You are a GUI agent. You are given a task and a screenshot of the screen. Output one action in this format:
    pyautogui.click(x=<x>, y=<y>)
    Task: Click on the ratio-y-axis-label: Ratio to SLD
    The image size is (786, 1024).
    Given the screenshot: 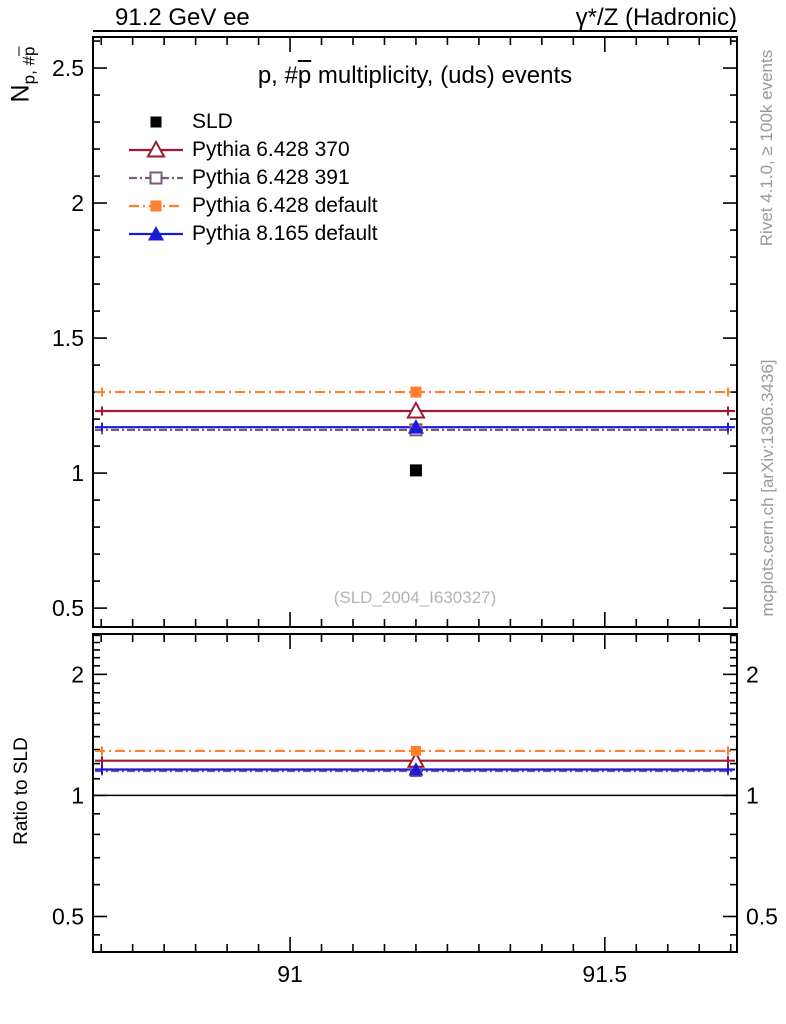 What is the action you would take?
    pyautogui.click(x=21, y=791)
    